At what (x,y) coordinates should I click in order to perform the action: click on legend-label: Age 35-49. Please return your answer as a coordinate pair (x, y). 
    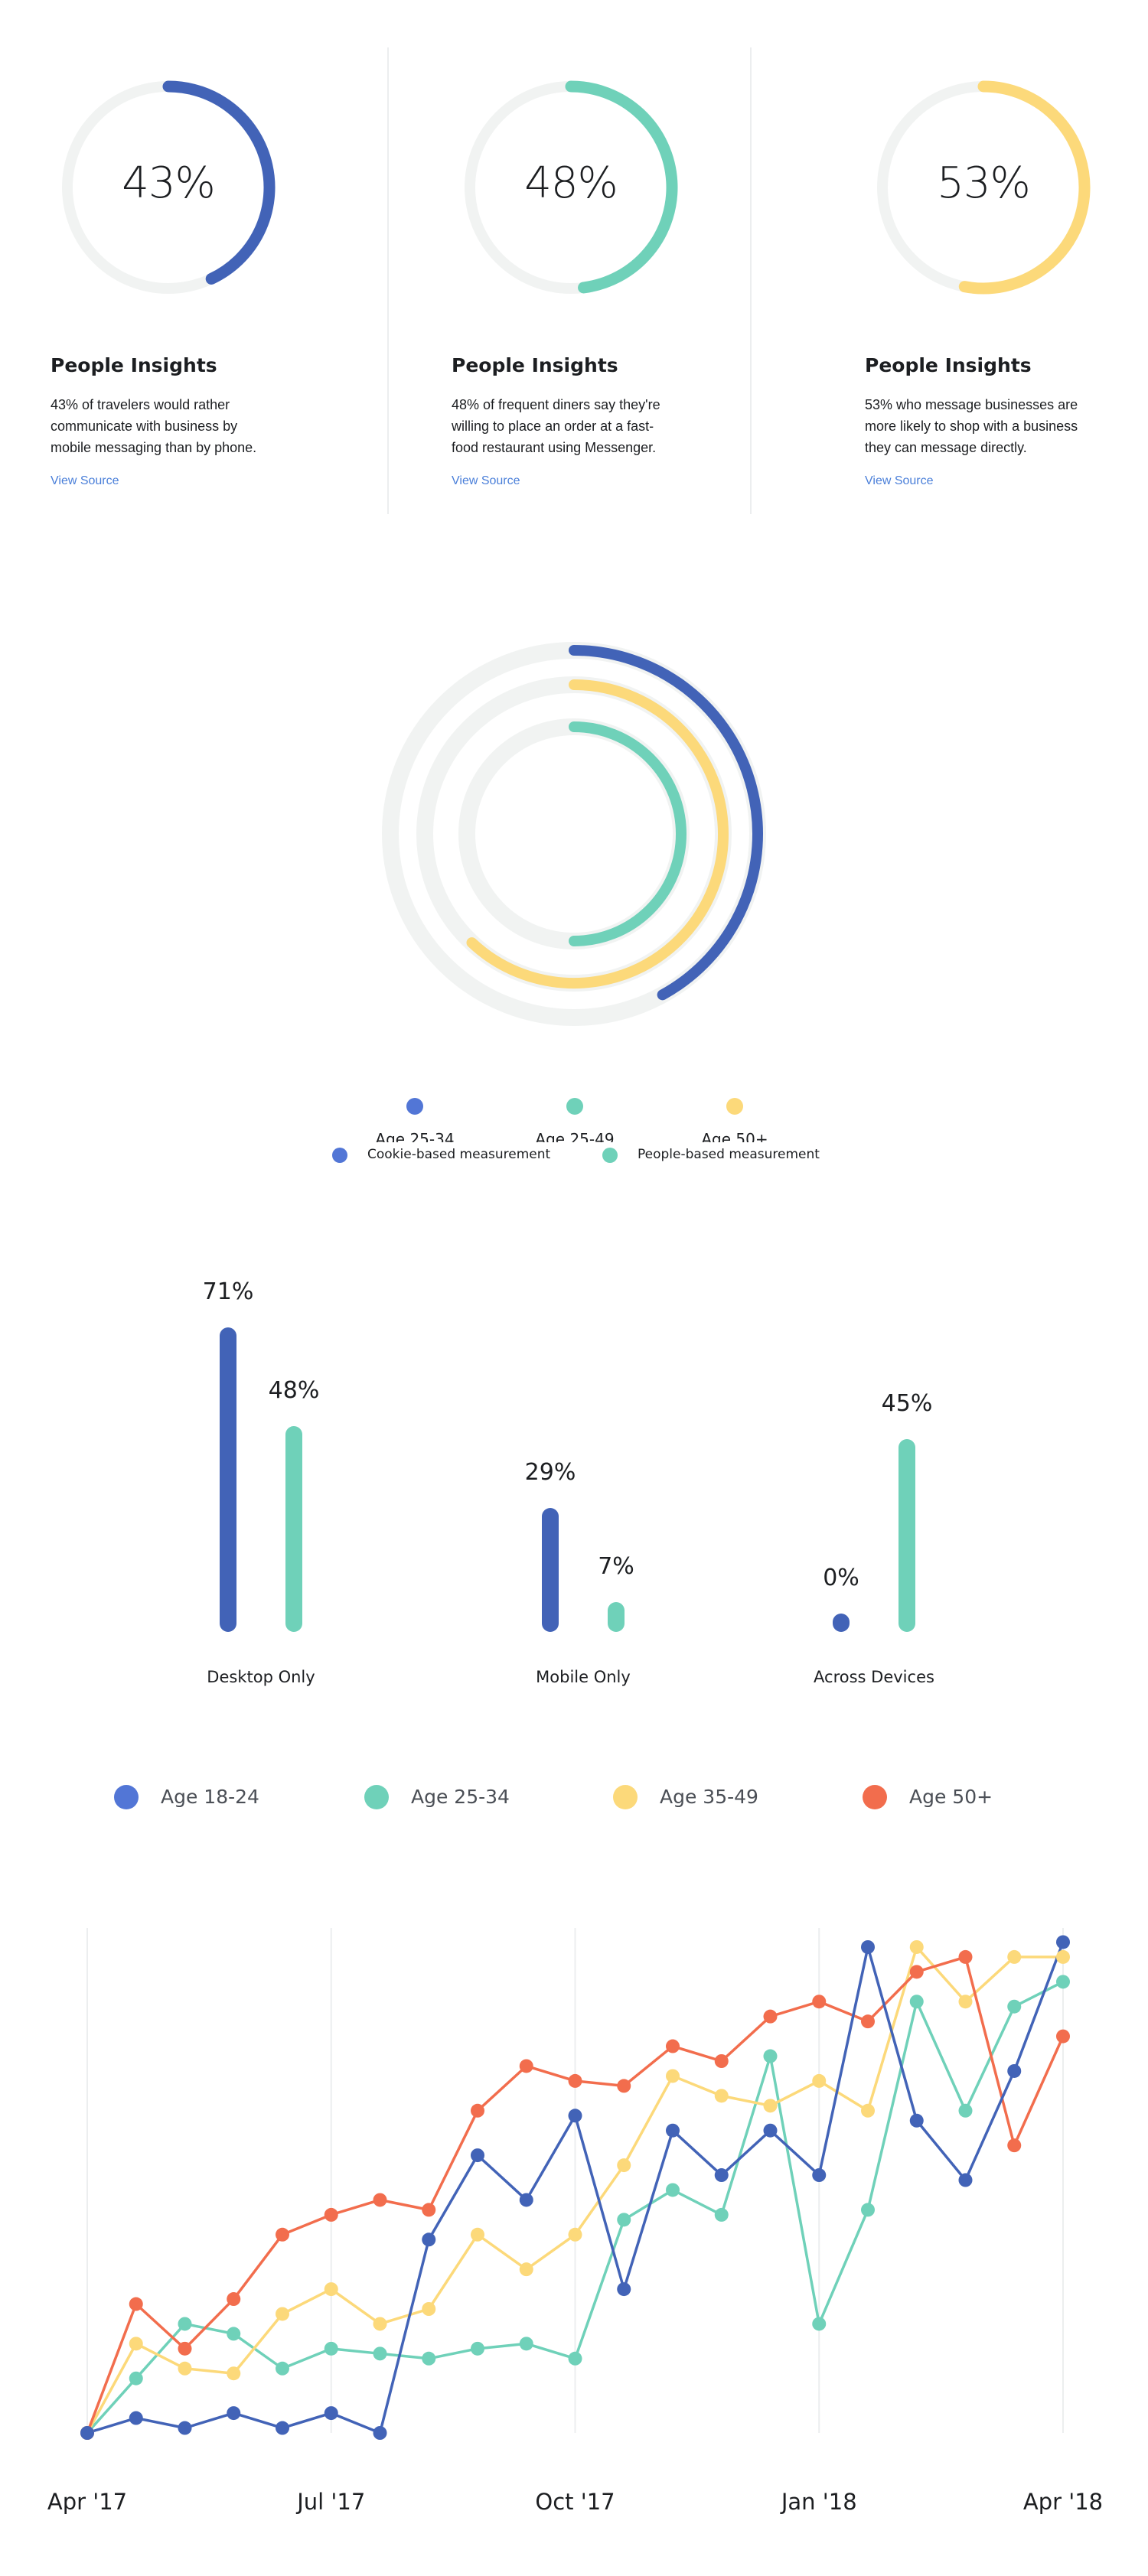
    Looking at the image, I should click on (709, 1797).